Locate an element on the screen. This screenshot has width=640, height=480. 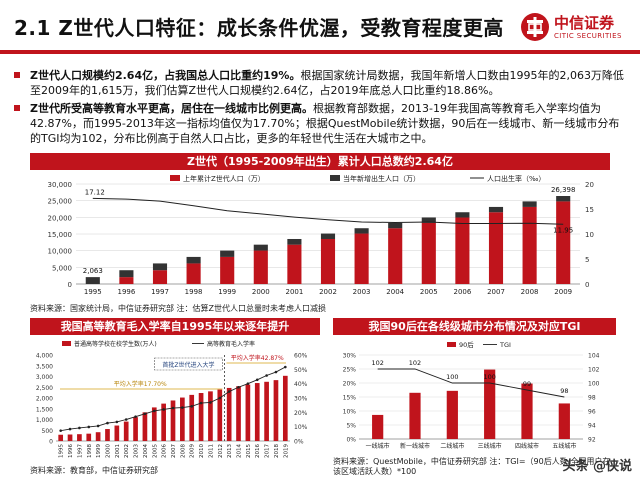
y2-tick-label: 20% is located at coordinates (301, 413).